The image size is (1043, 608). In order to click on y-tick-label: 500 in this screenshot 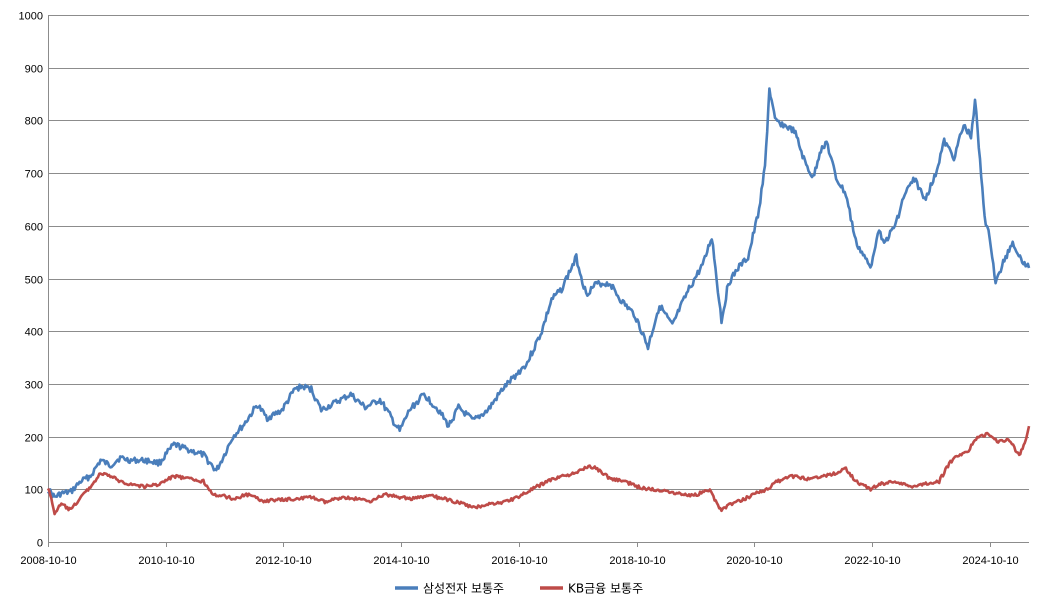, I will do `click(34, 281)`.